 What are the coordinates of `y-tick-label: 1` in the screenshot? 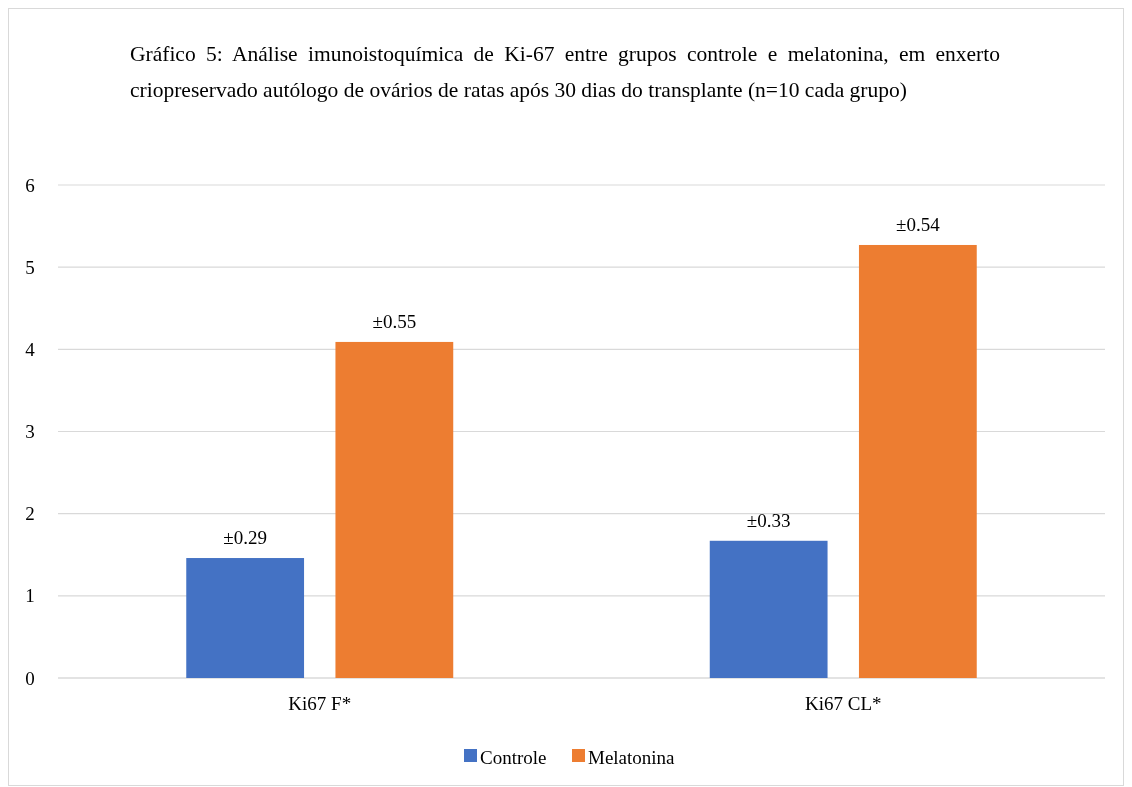 It's located at (30, 596).